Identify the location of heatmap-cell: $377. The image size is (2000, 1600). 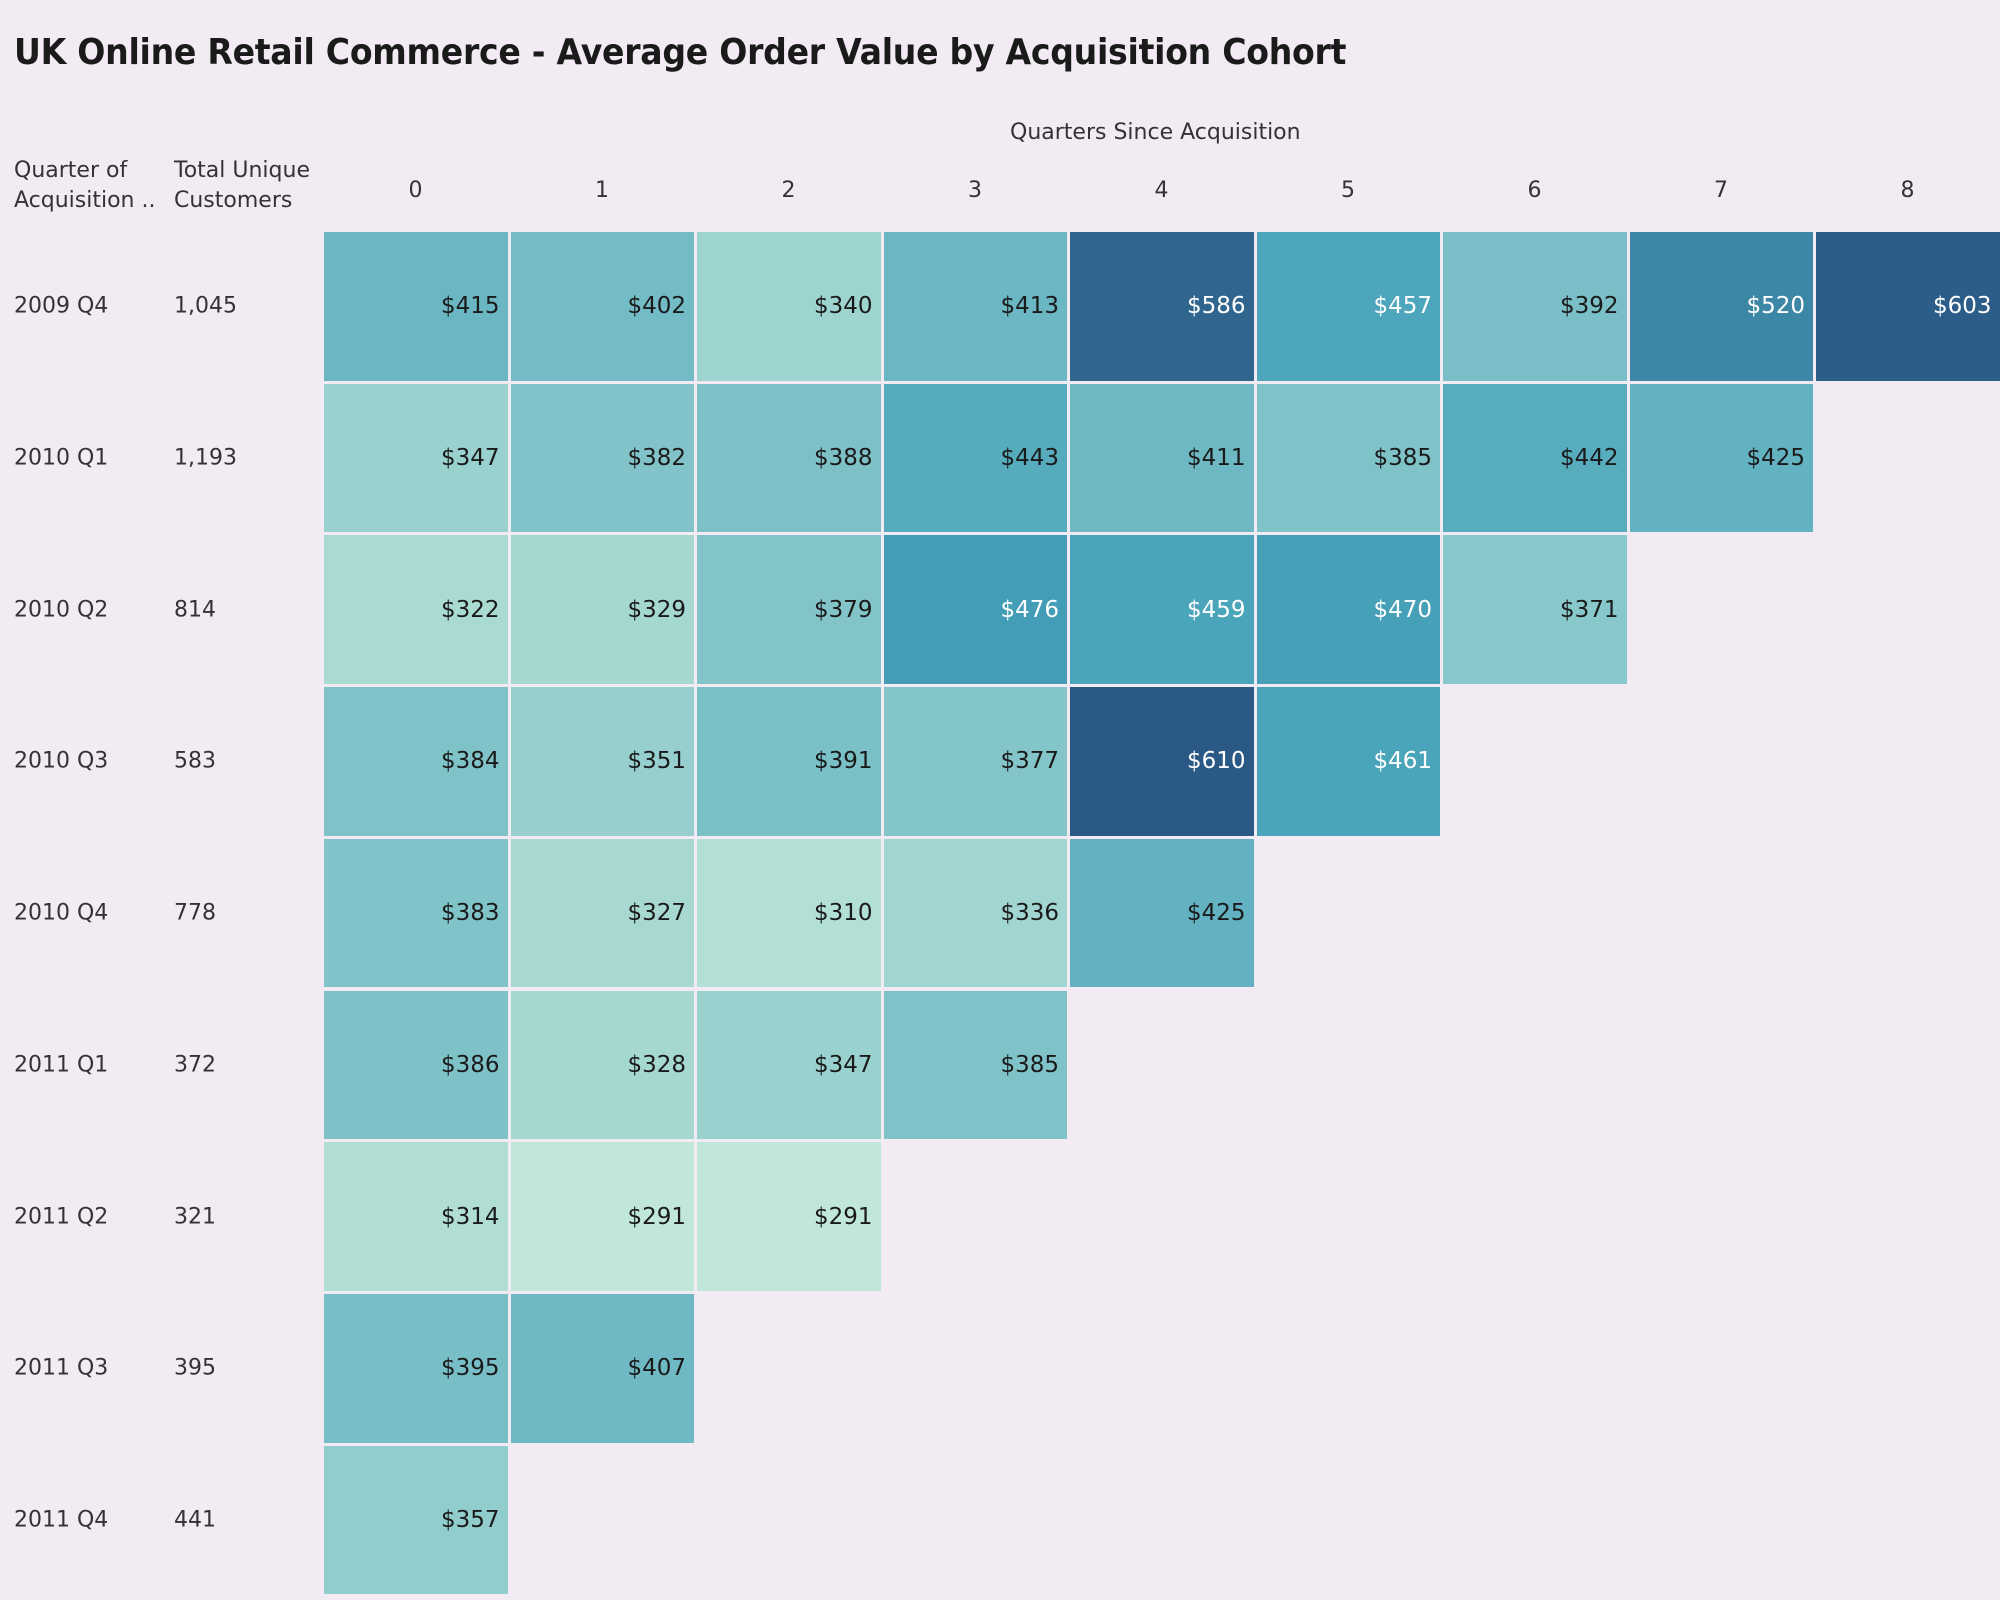
(975, 761).